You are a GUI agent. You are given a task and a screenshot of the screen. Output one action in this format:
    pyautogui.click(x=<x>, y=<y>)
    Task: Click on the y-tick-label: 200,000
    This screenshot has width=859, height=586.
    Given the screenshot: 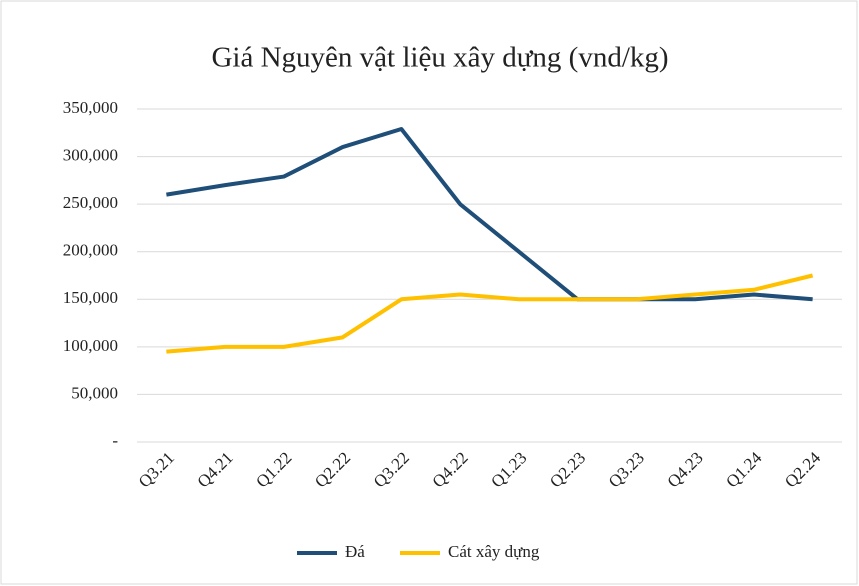 What is the action you would take?
    pyautogui.click(x=90, y=250)
    